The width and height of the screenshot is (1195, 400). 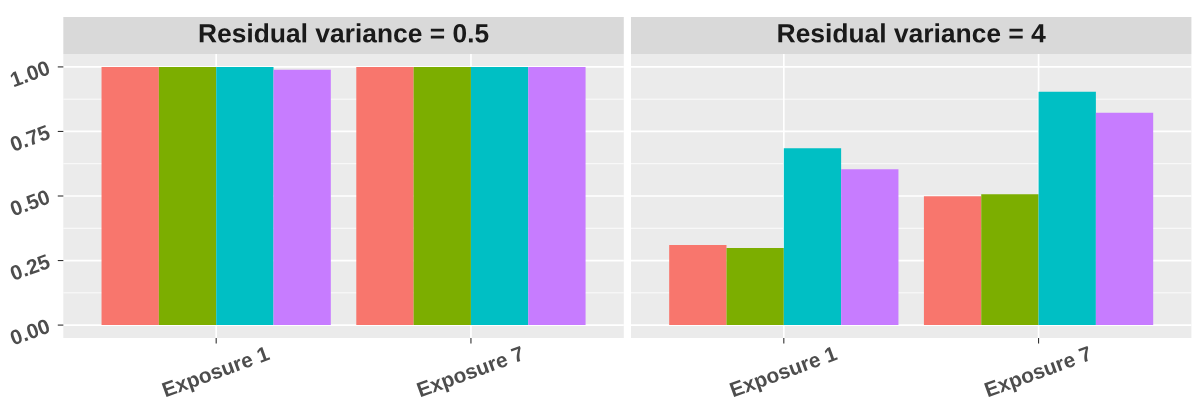 What do you see at coordinates (30, 138) in the screenshot?
I see `y-tick-label: 0.75` at bounding box center [30, 138].